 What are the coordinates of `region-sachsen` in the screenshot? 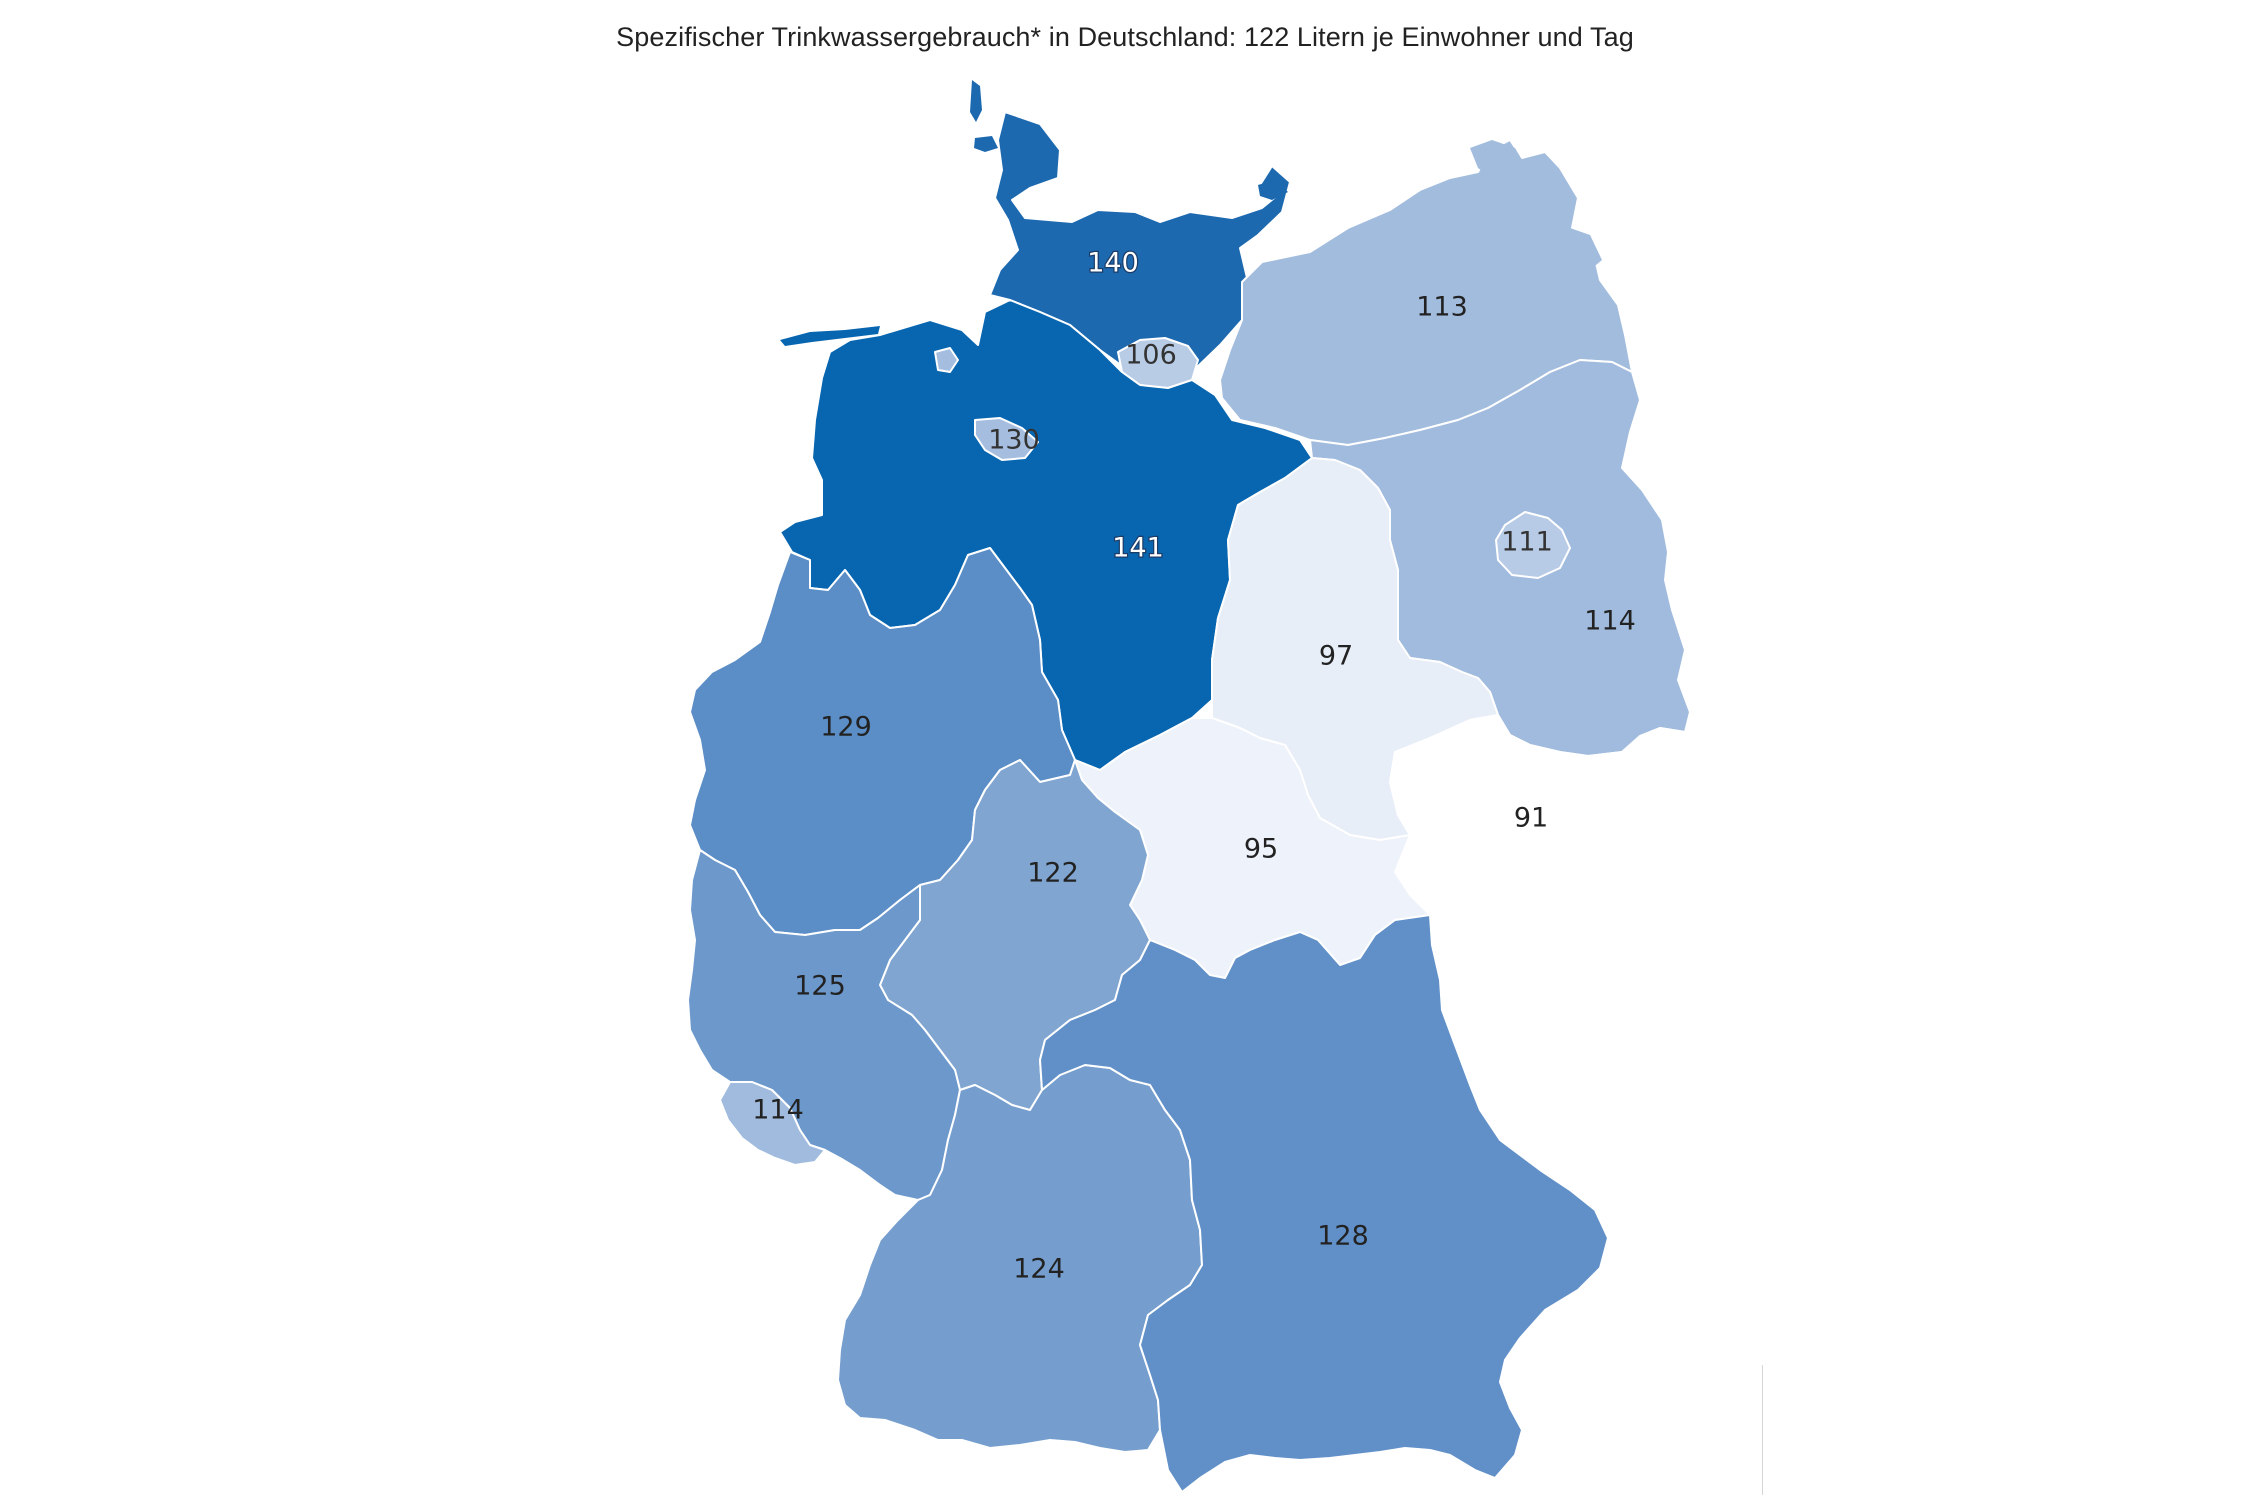 It's located at (1544, 822).